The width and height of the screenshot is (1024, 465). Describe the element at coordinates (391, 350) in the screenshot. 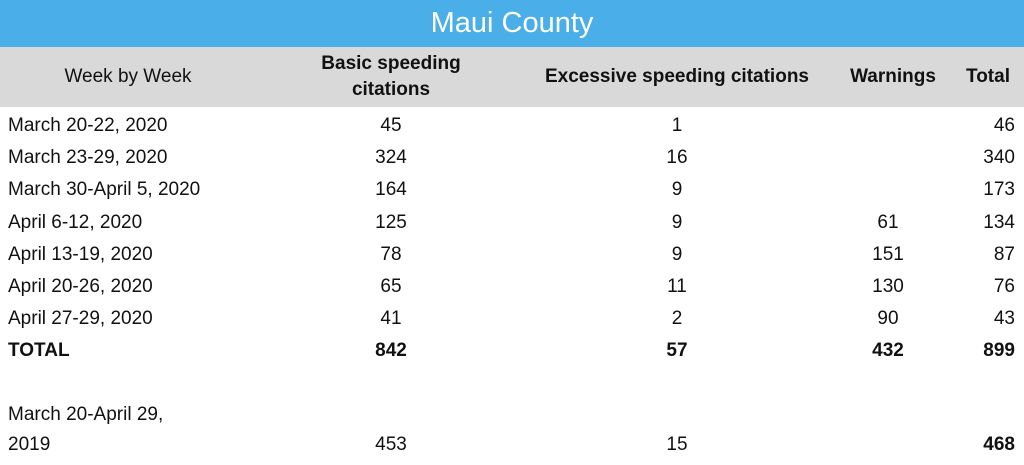

I see `number-cell: 842` at that location.